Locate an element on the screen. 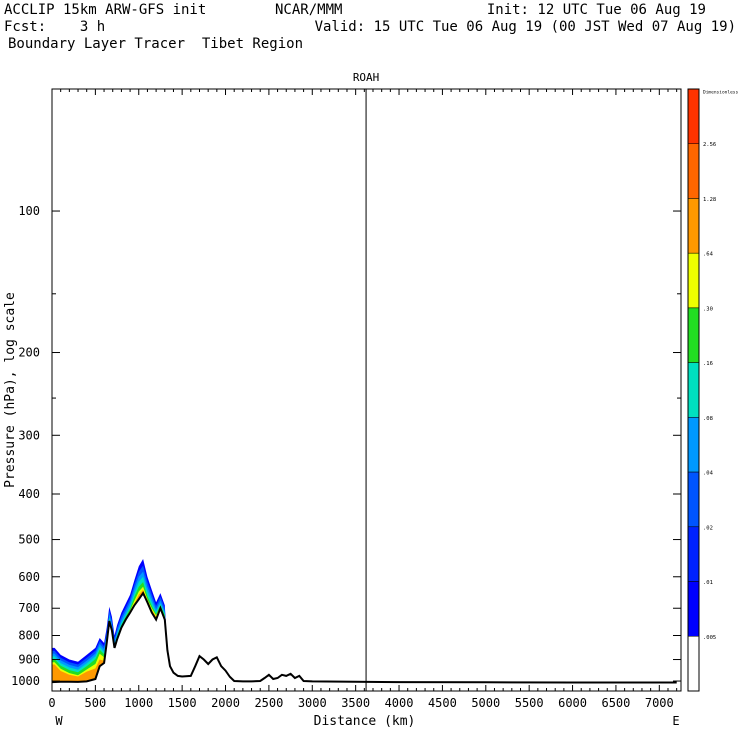 This screenshot has width=740, height=740. y-tick-label: 300 is located at coordinates (29, 435).